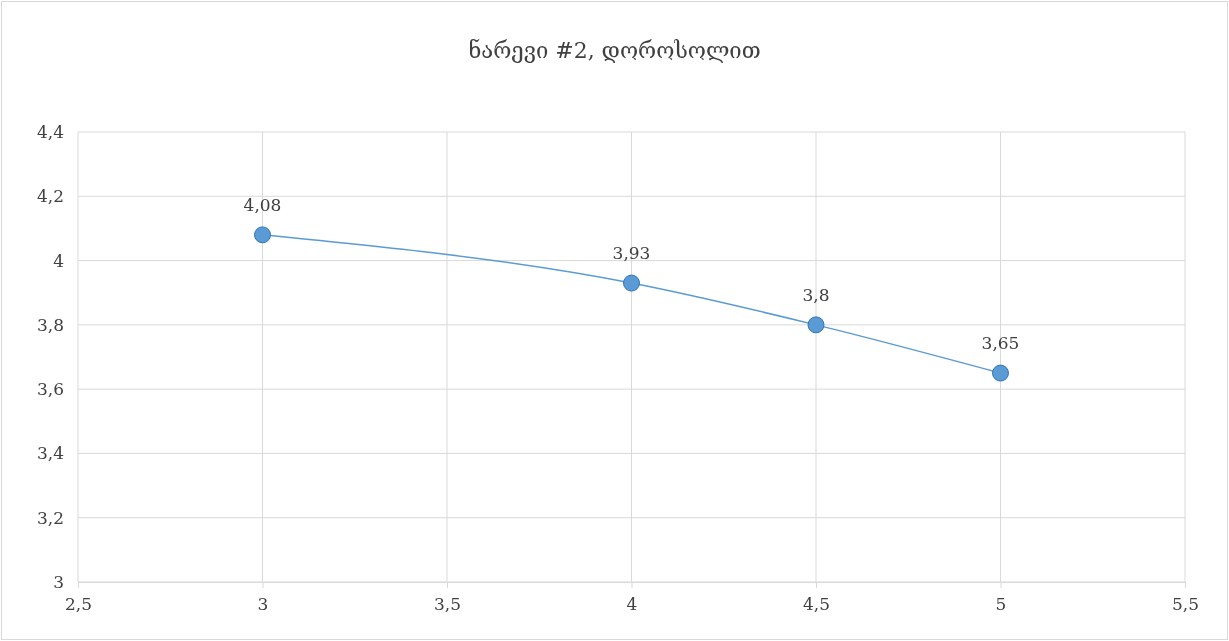  Describe the element at coordinates (816, 603) in the screenshot. I see `x-tick-label: 4,5` at that location.